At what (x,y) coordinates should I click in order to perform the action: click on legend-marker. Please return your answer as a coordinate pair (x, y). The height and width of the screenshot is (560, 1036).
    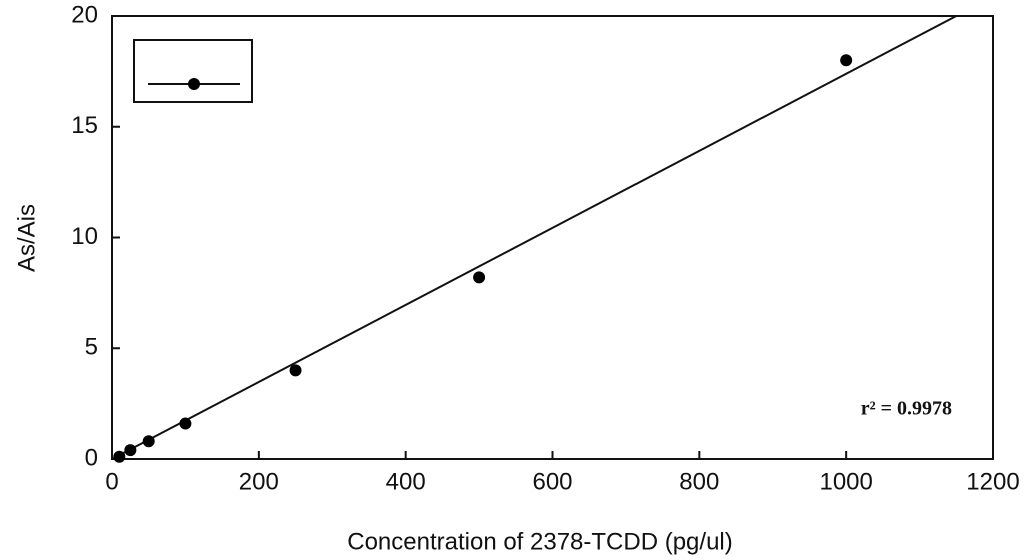
    Looking at the image, I should click on (194, 84).